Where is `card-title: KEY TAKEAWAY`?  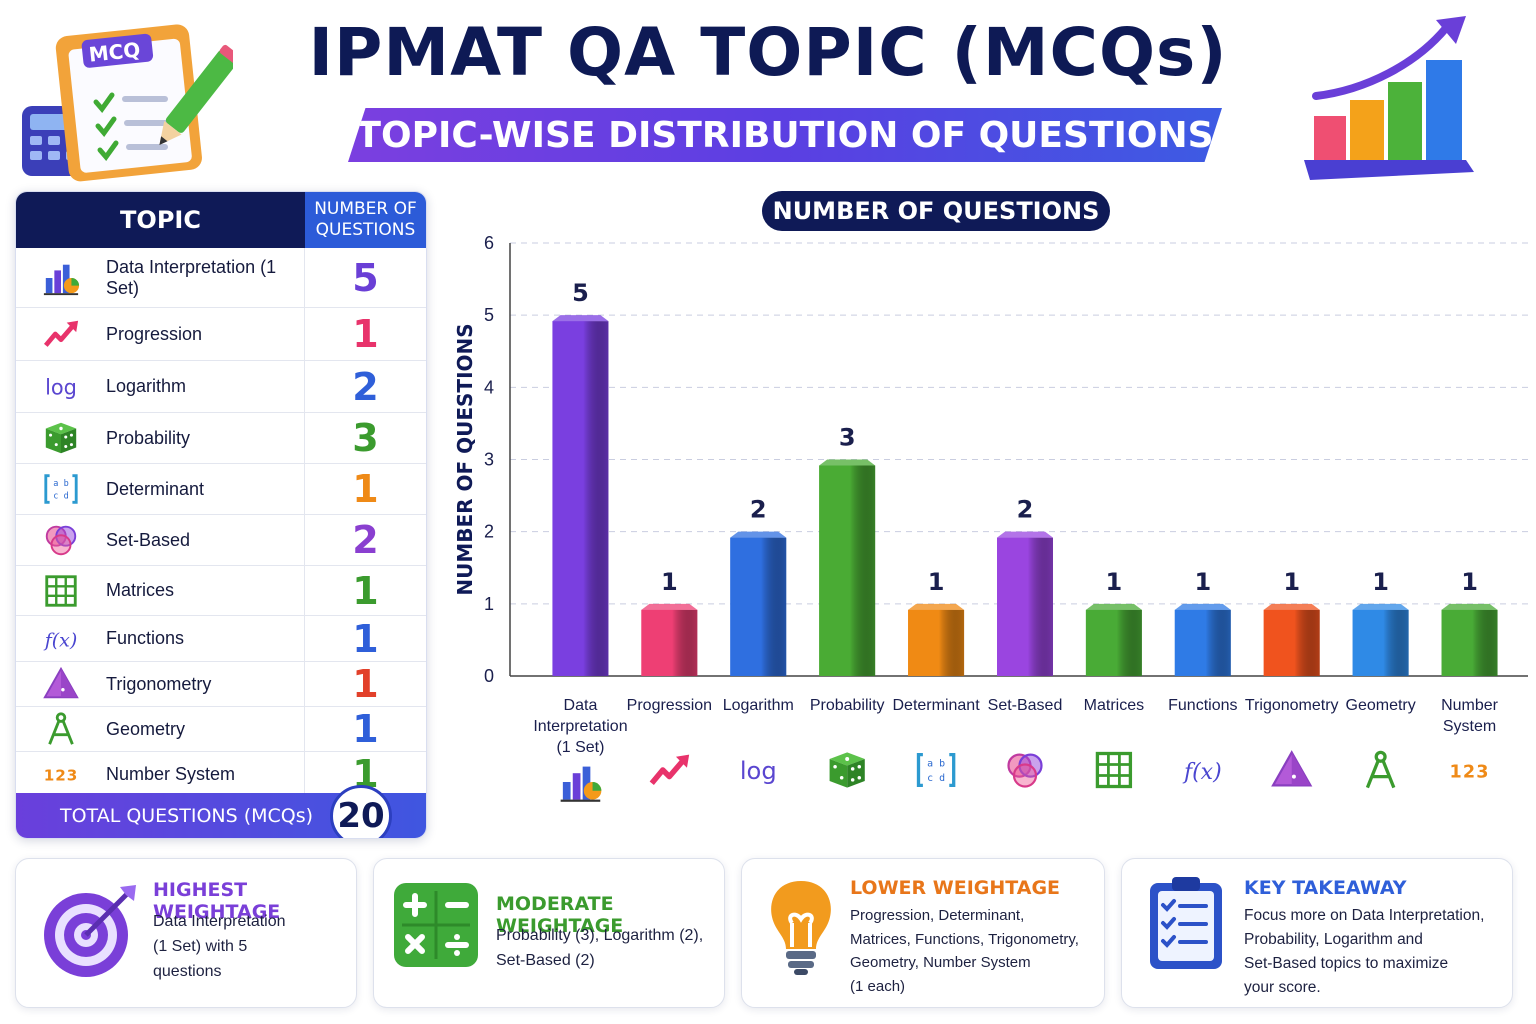
card-title: KEY TAKEAWAY is located at coordinates (1325, 888).